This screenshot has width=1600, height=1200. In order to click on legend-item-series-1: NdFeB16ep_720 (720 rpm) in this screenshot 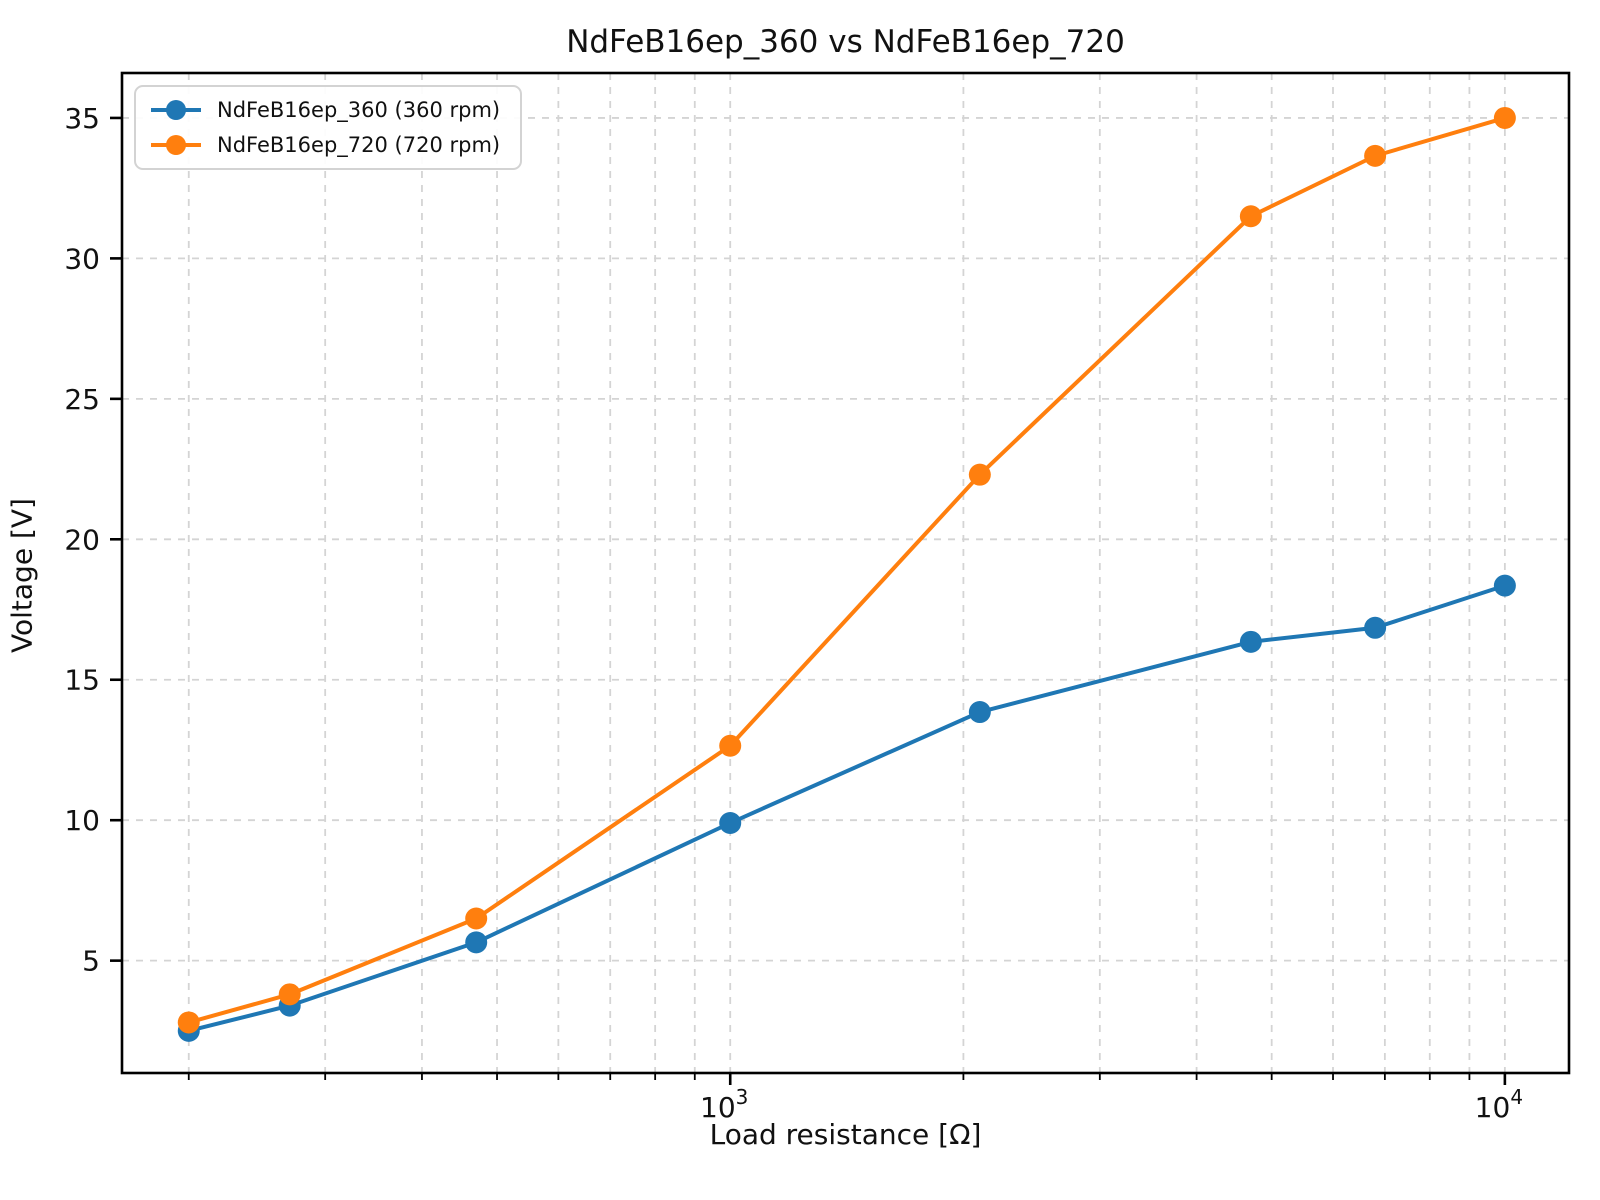, I will do `click(324, 145)`.